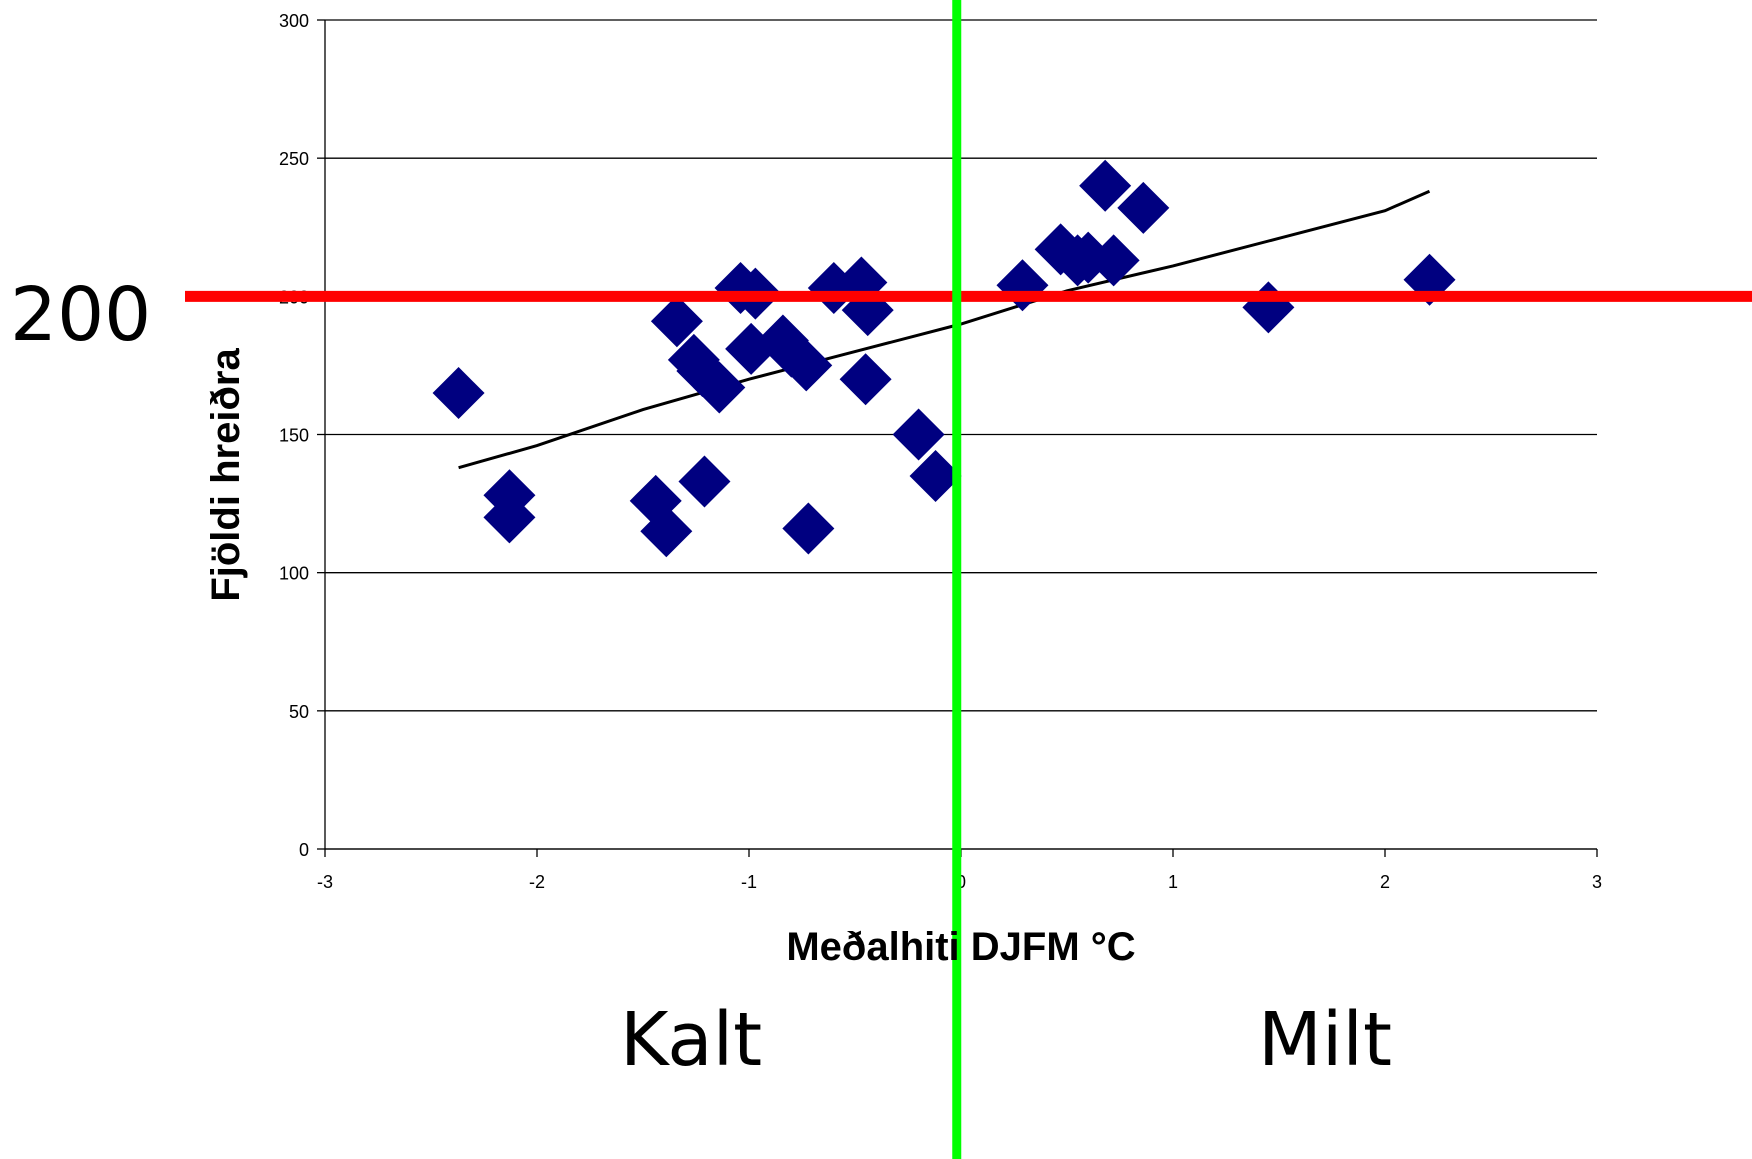 The height and width of the screenshot is (1159, 1752). I want to click on trendline, so click(944, 329).